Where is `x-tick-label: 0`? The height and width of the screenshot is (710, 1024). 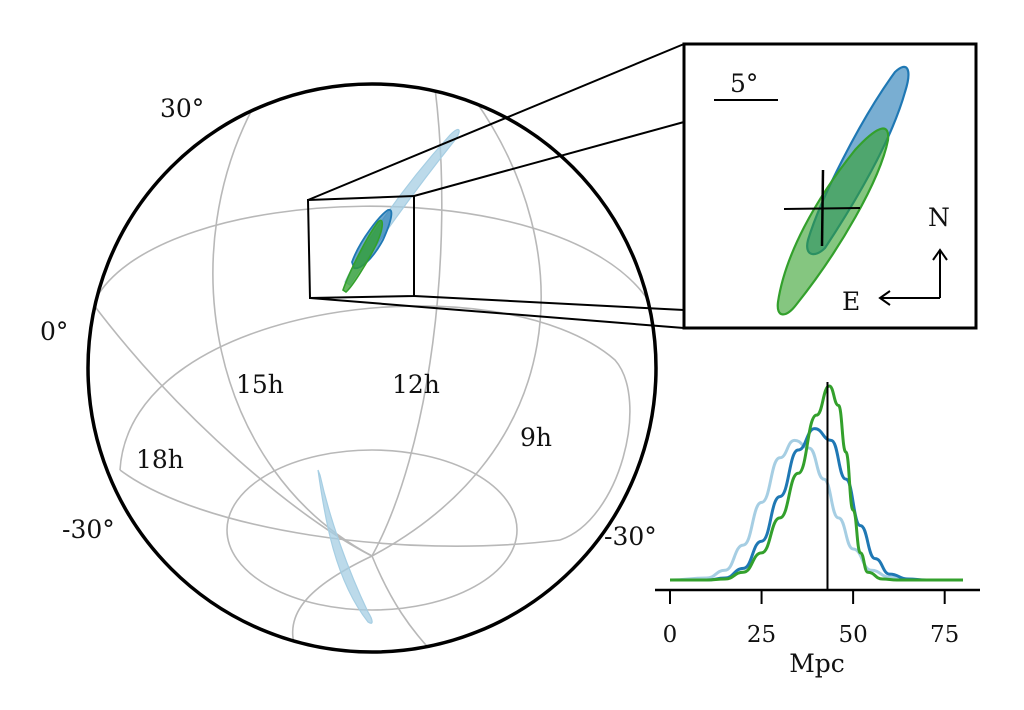 x-tick-label: 0 is located at coordinates (670, 635).